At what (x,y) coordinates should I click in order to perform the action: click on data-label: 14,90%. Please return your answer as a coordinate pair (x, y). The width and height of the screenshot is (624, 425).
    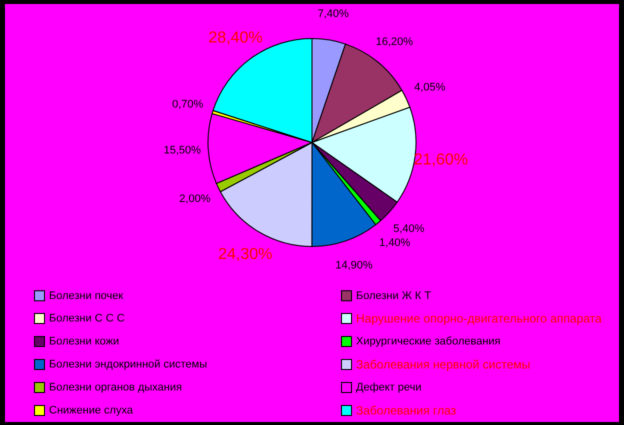
    Looking at the image, I should click on (354, 266).